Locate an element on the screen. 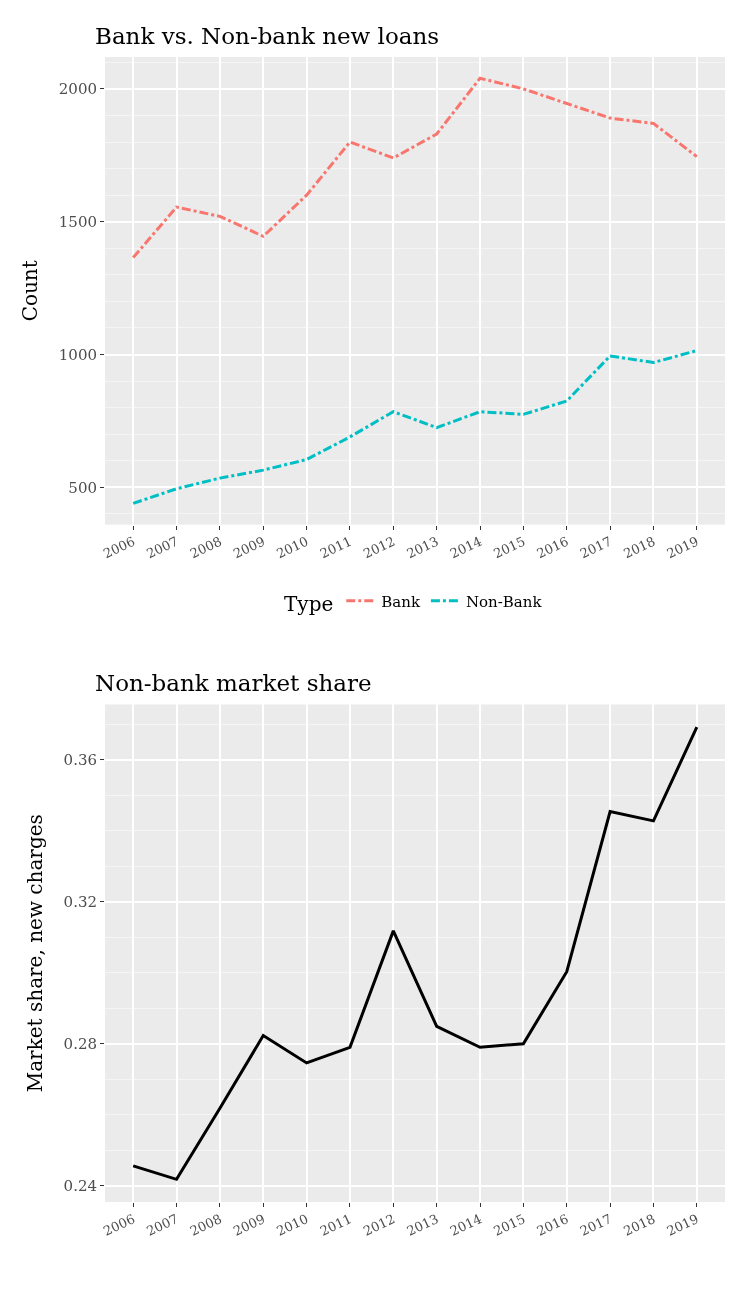 This screenshot has height=1289, width=753. y-tick-label: 1500 is located at coordinates (77, 221).